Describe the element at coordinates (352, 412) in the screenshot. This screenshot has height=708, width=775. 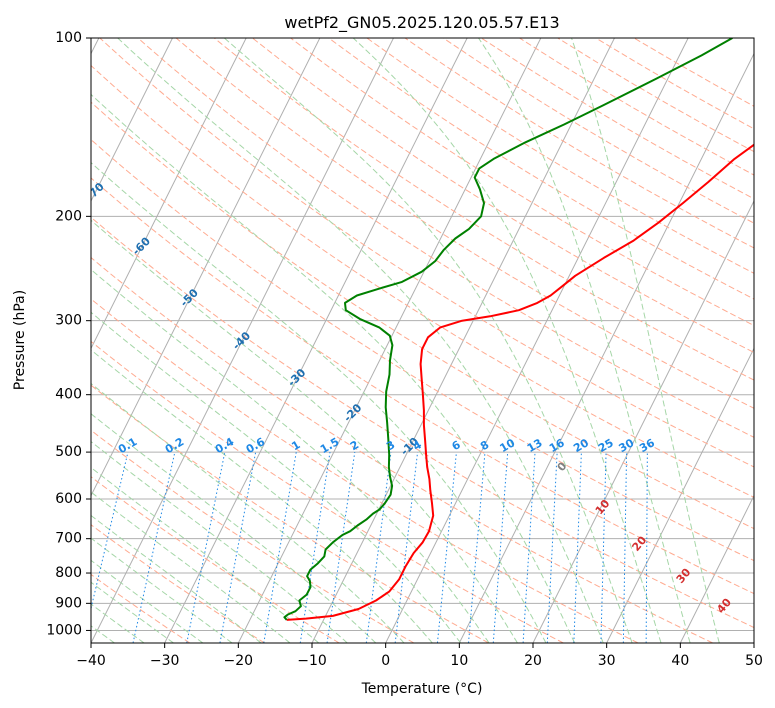
I see `isotherm-label: -20` at that location.